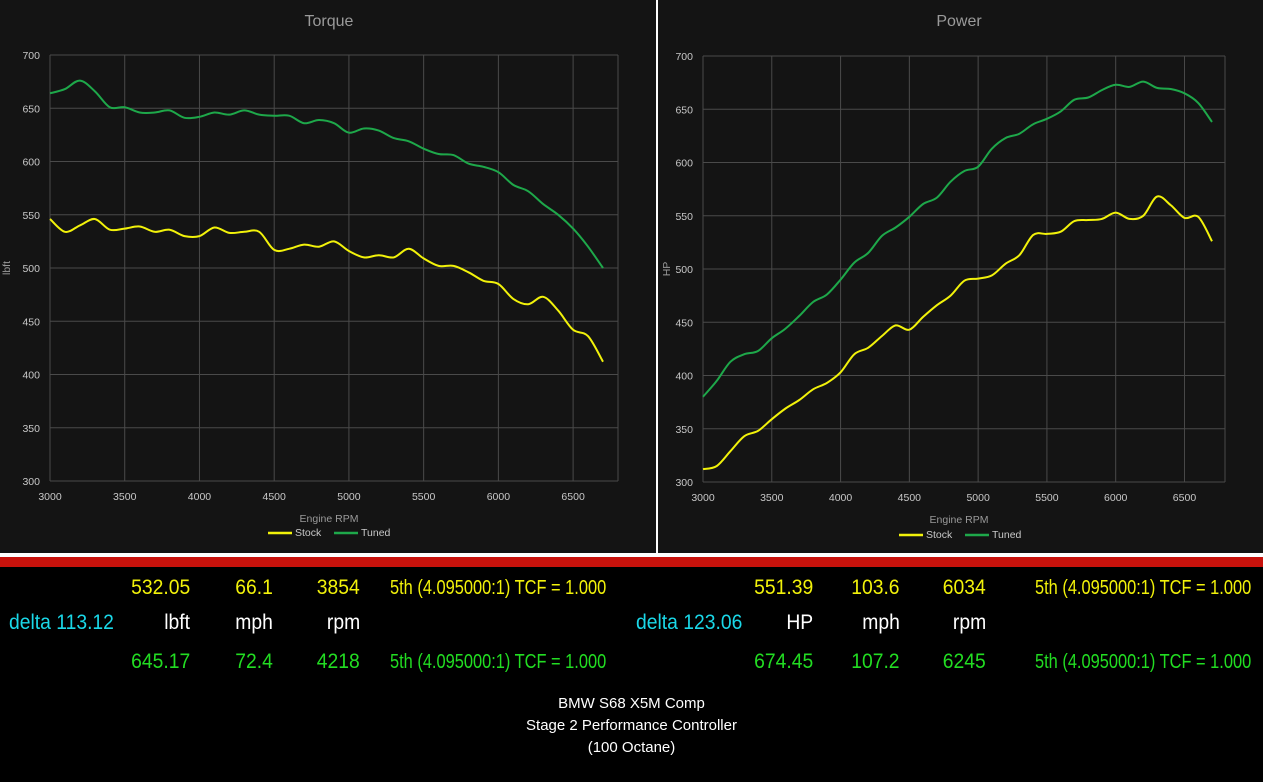 The height and width of the screenshot is (782, 1263). I want to click on torque-x-tick-label: 4500, so click(275, 497).